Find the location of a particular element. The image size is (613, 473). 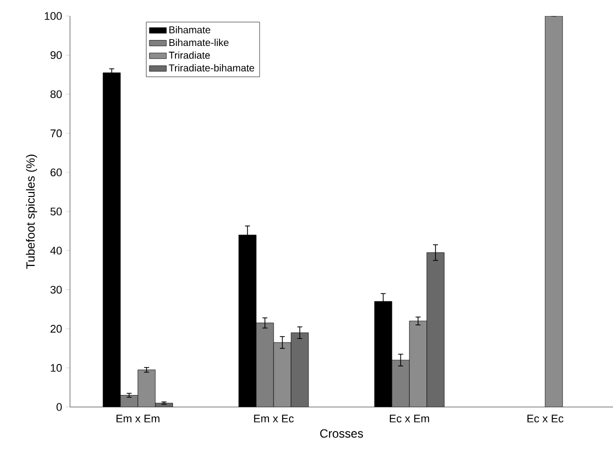

x-axis-title: Crosses is located at coordinates (341, 433).